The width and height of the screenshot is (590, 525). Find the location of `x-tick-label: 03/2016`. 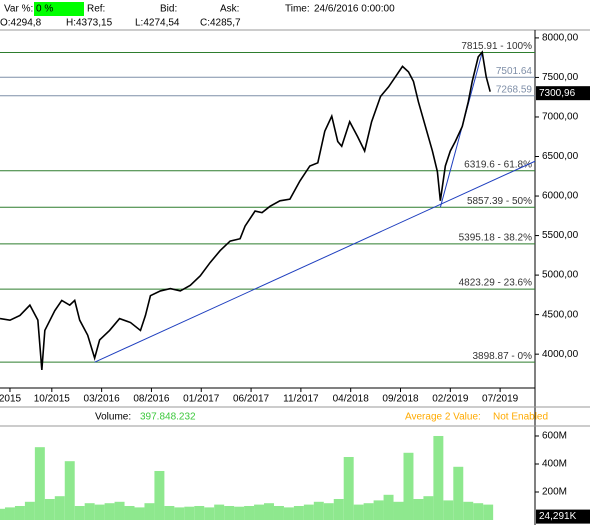

x-tick-label: 03/2016 is located at coordinates (102, 399).